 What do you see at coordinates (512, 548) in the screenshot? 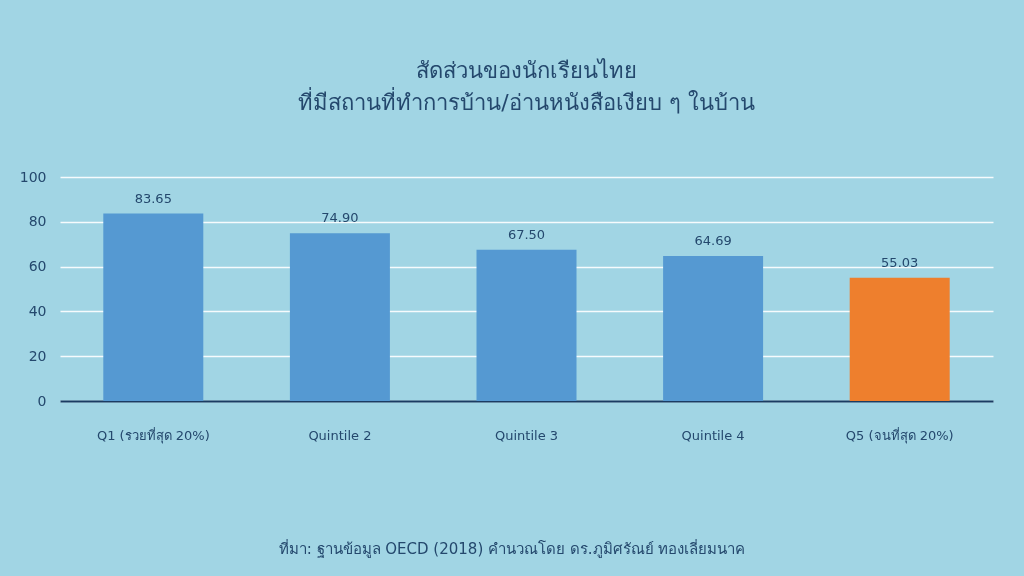
I see `text: ที่มา: ฐานข้อมูล OECD (2018) คำนวณโดย ดร.ภูมิศรัณย์ ทองเลี่ยมนาค` at bounding box center [512, 548].